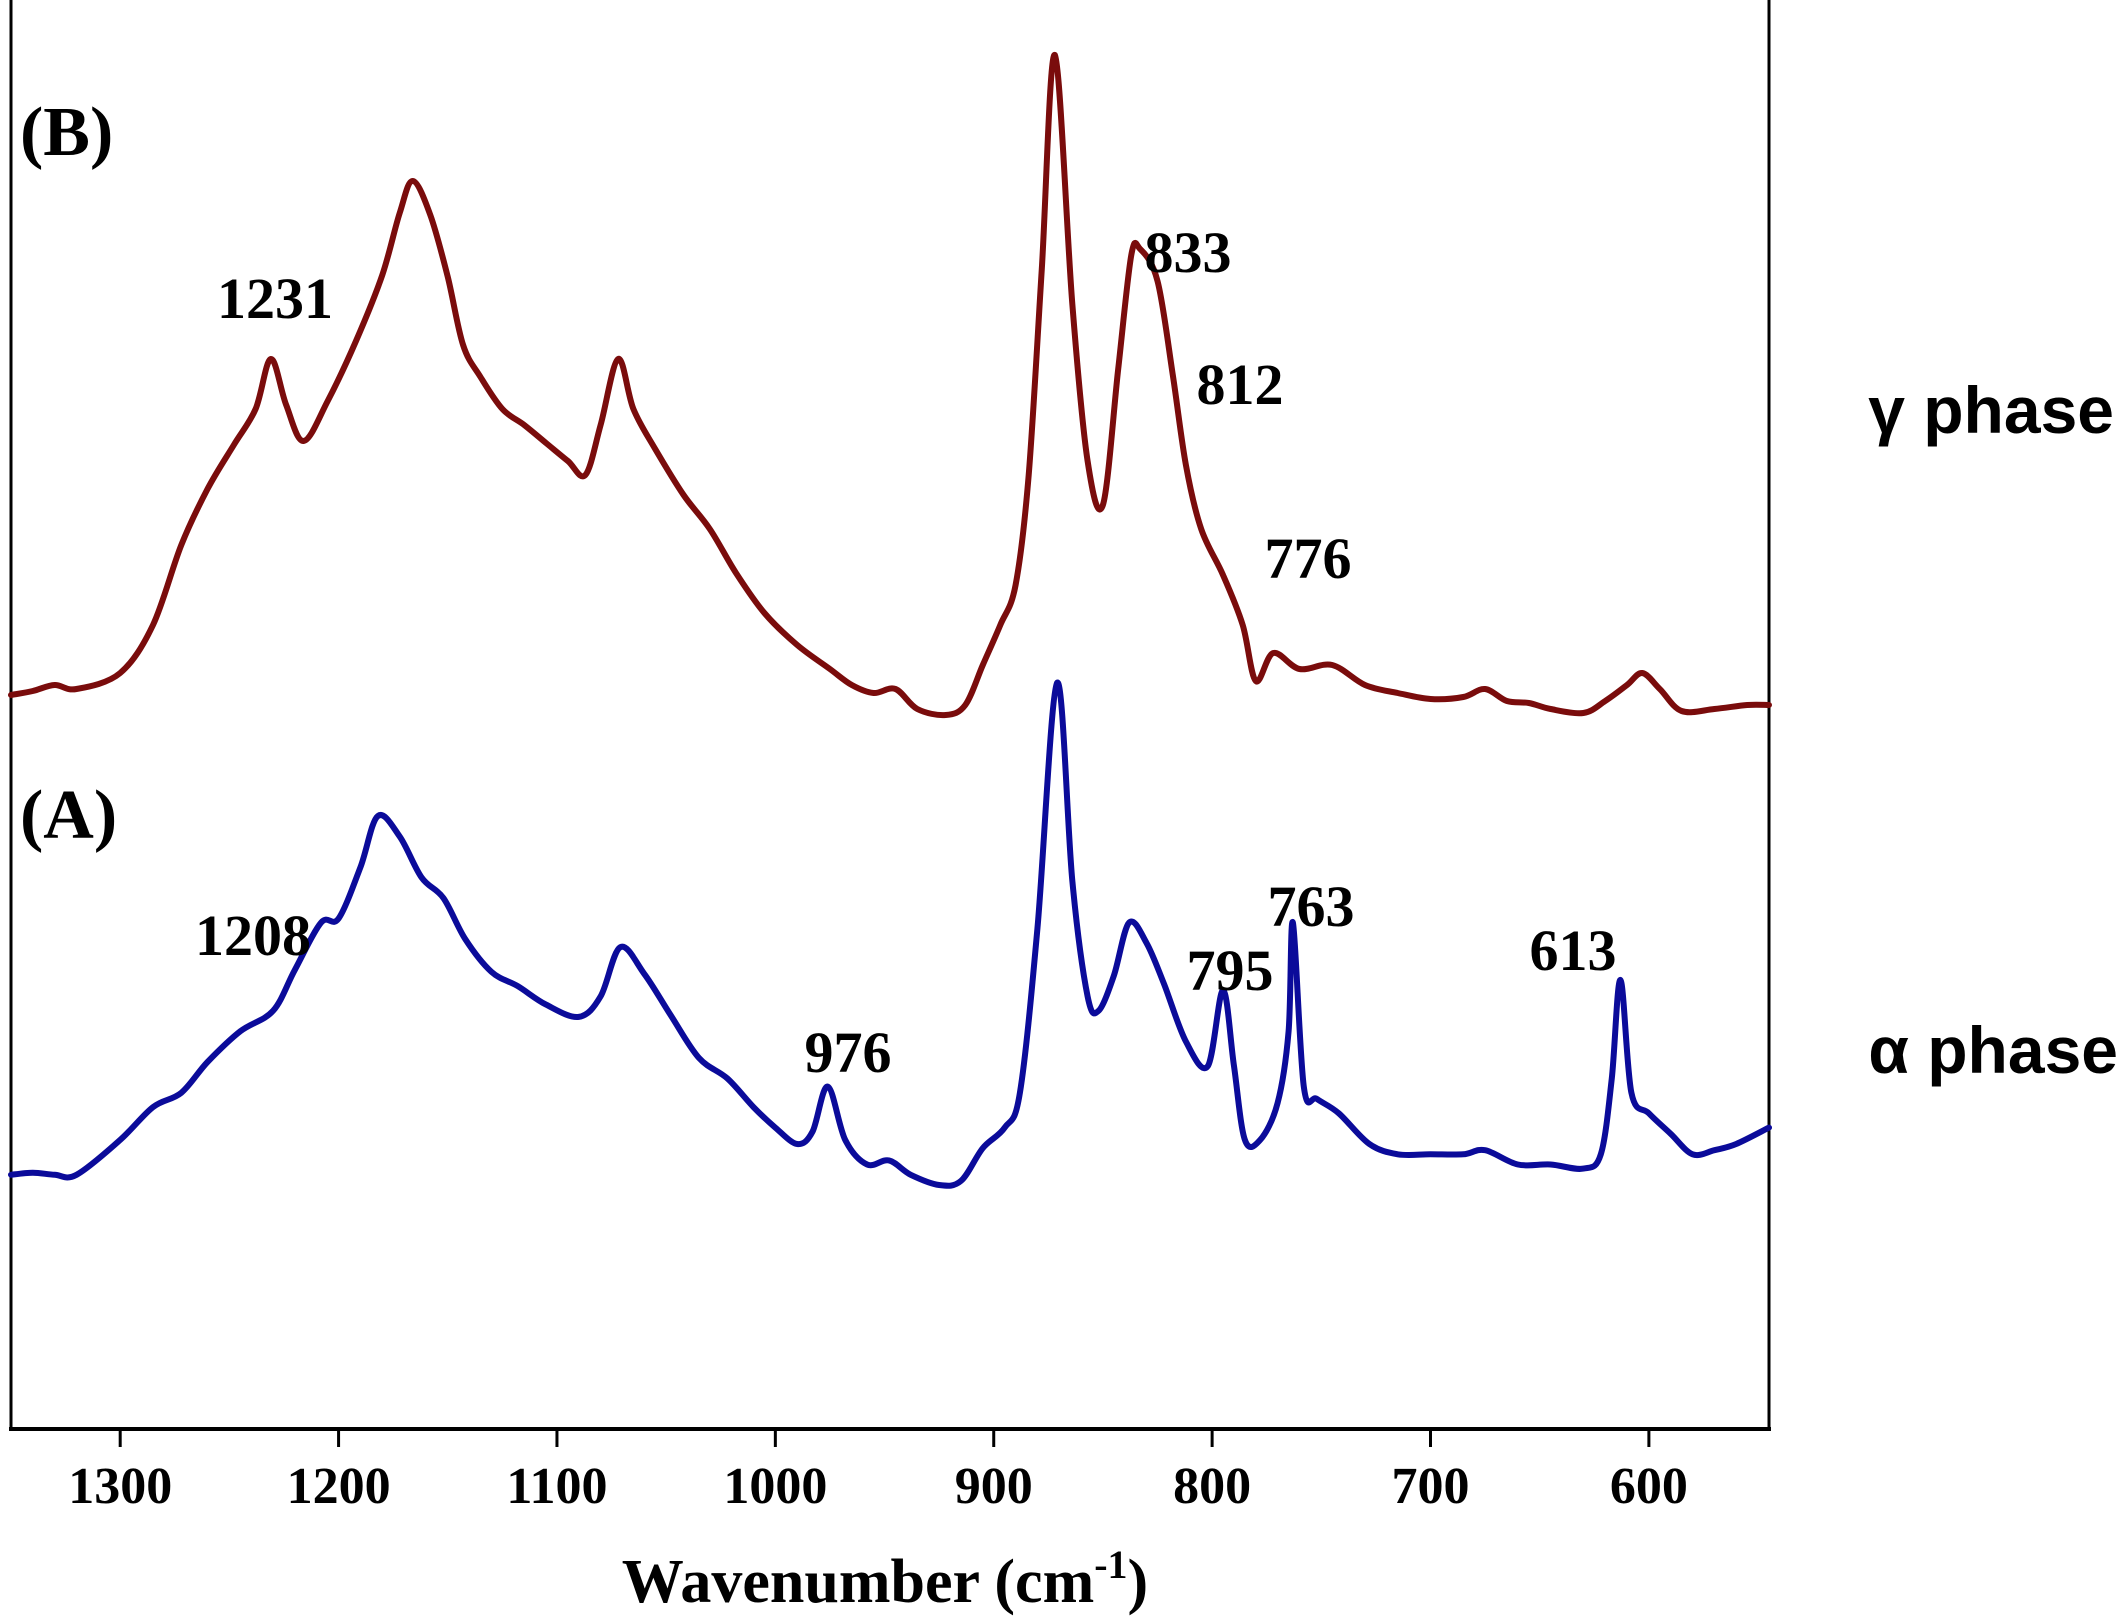 The height and width of the screenshot is (1623, 2128). Describe the element at coordinates (1649, 1486) in the screenshot. I see `x-tick-label: 600` at that location.